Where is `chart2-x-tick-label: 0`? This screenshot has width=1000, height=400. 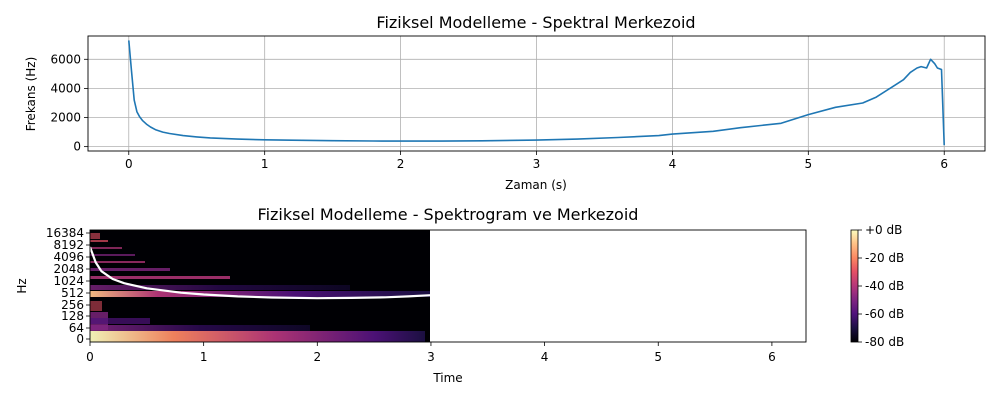
chart2-x-tick-label: 0 is located at coordinates (90, 357).